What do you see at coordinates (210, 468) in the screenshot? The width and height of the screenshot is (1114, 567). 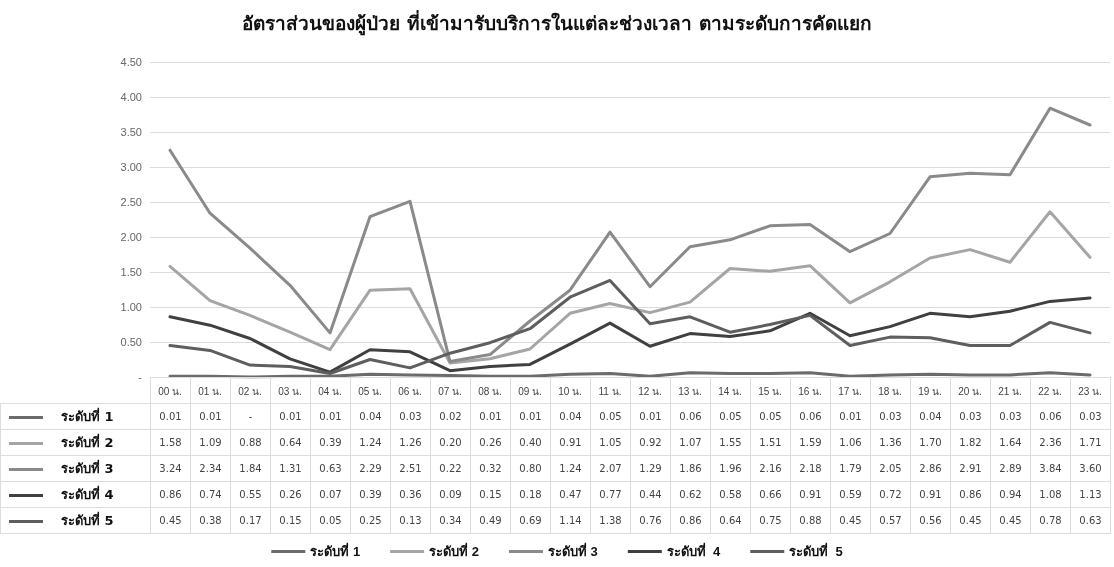 I see `data-label: 2.34` at bounding box center [210, 468].